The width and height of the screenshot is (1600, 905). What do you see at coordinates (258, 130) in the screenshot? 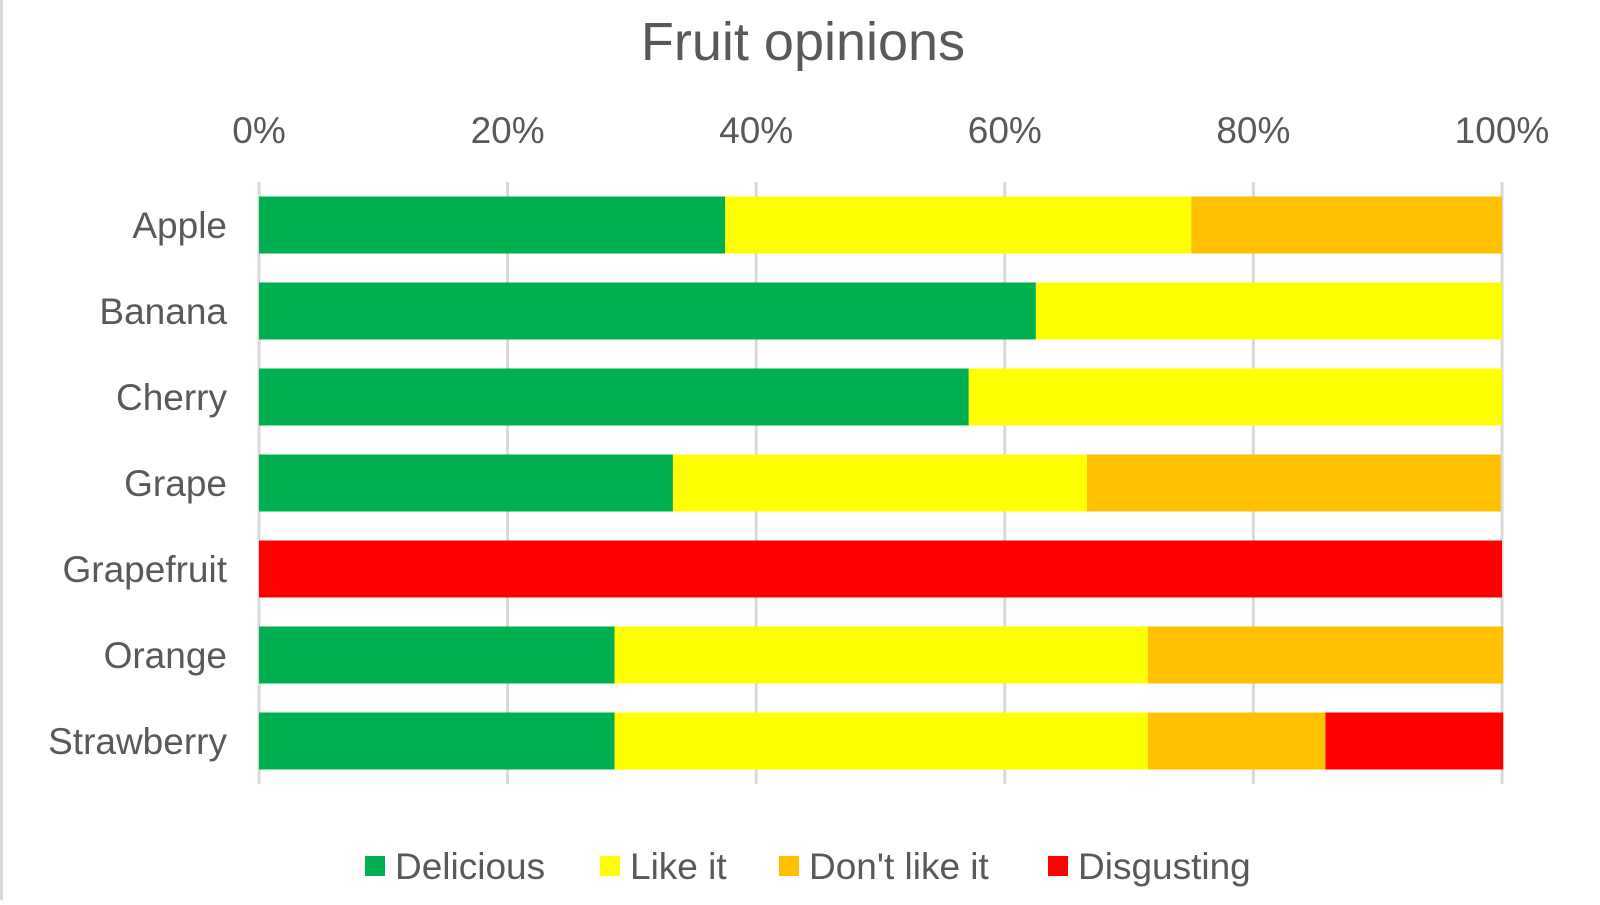
I see `x-tick-label: 0%` at bounding box center [258, 130].